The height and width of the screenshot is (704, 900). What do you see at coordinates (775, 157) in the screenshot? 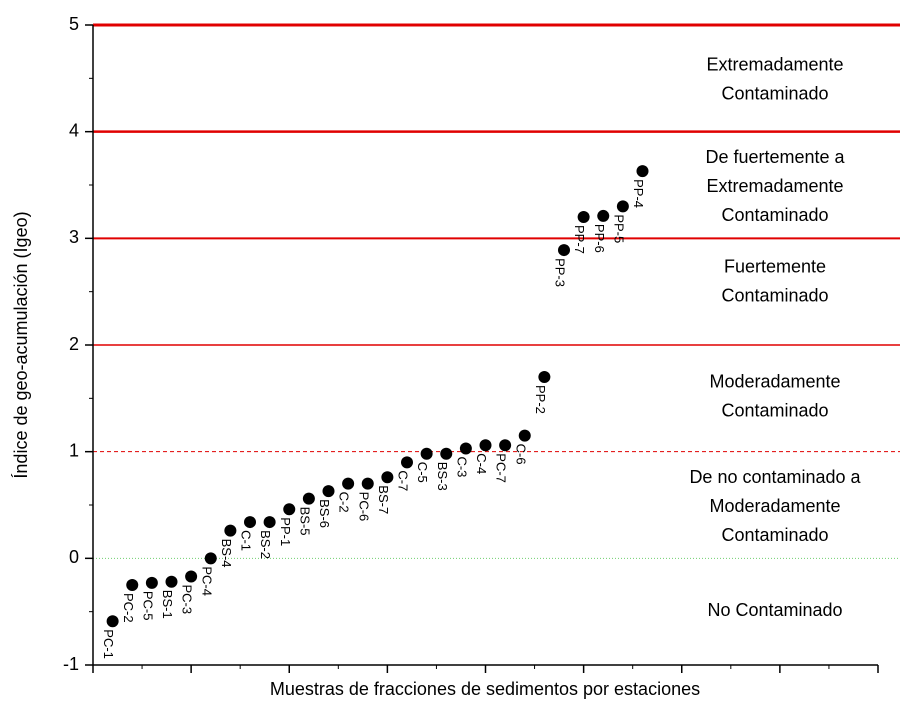
I see `zone-label: De fuertemente a` at bounding box center [775, 157].